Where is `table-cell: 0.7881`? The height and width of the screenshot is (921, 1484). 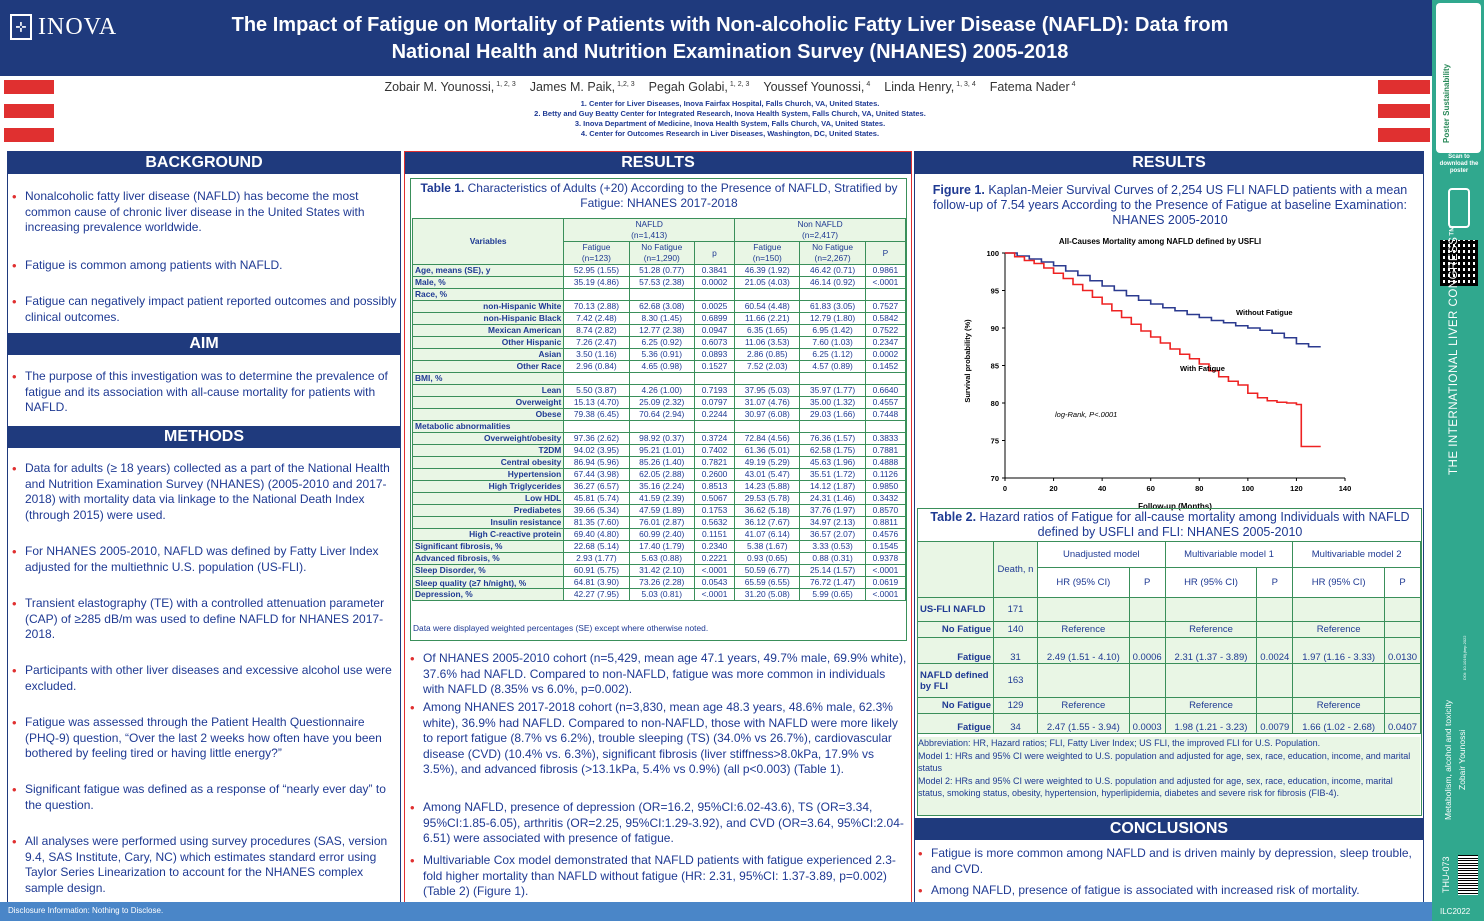 table-cell: 0.7881 is located at coordinates (885, 450).